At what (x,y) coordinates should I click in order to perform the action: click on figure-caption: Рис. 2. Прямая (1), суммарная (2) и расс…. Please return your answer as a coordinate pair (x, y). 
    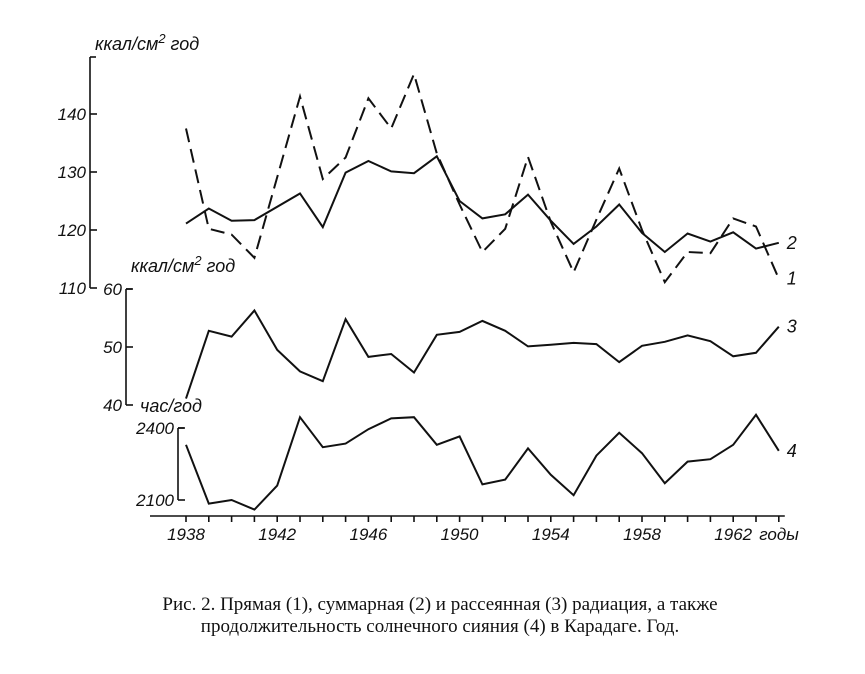
    Looking at the image, I should click on (440, 616).